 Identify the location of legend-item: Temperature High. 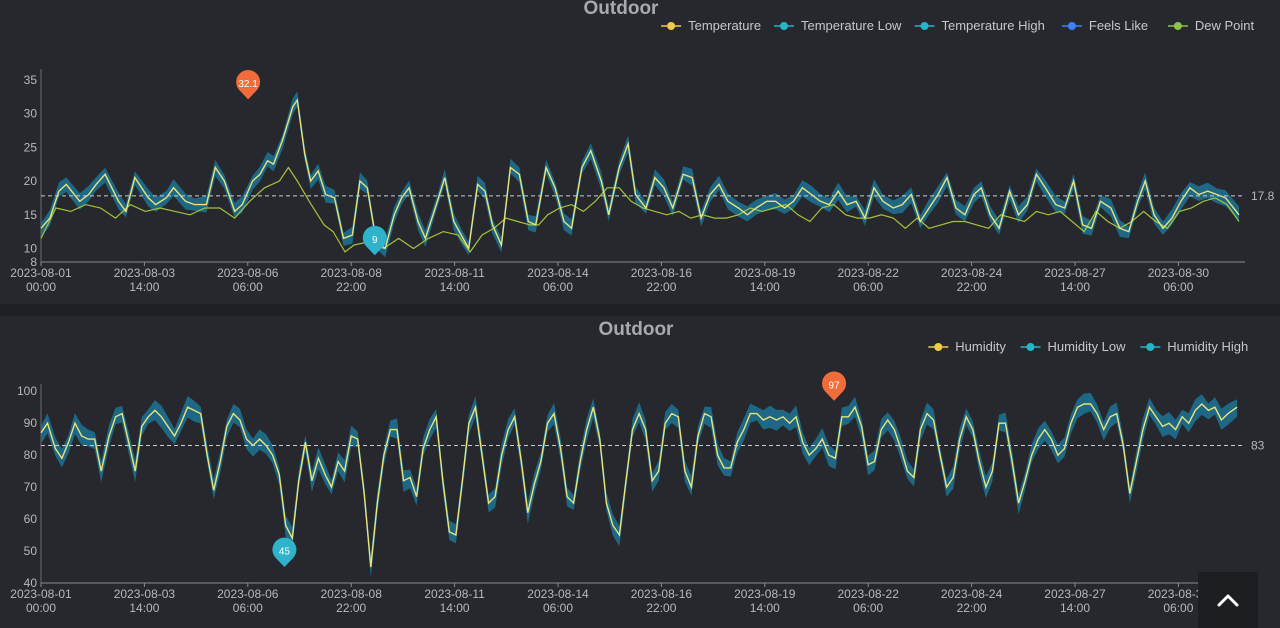
(979, 25).